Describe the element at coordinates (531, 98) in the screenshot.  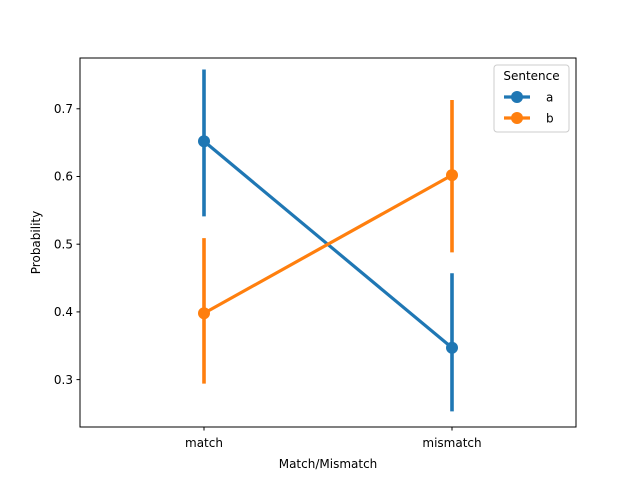
I see `legend: Sentence ab` at that location.